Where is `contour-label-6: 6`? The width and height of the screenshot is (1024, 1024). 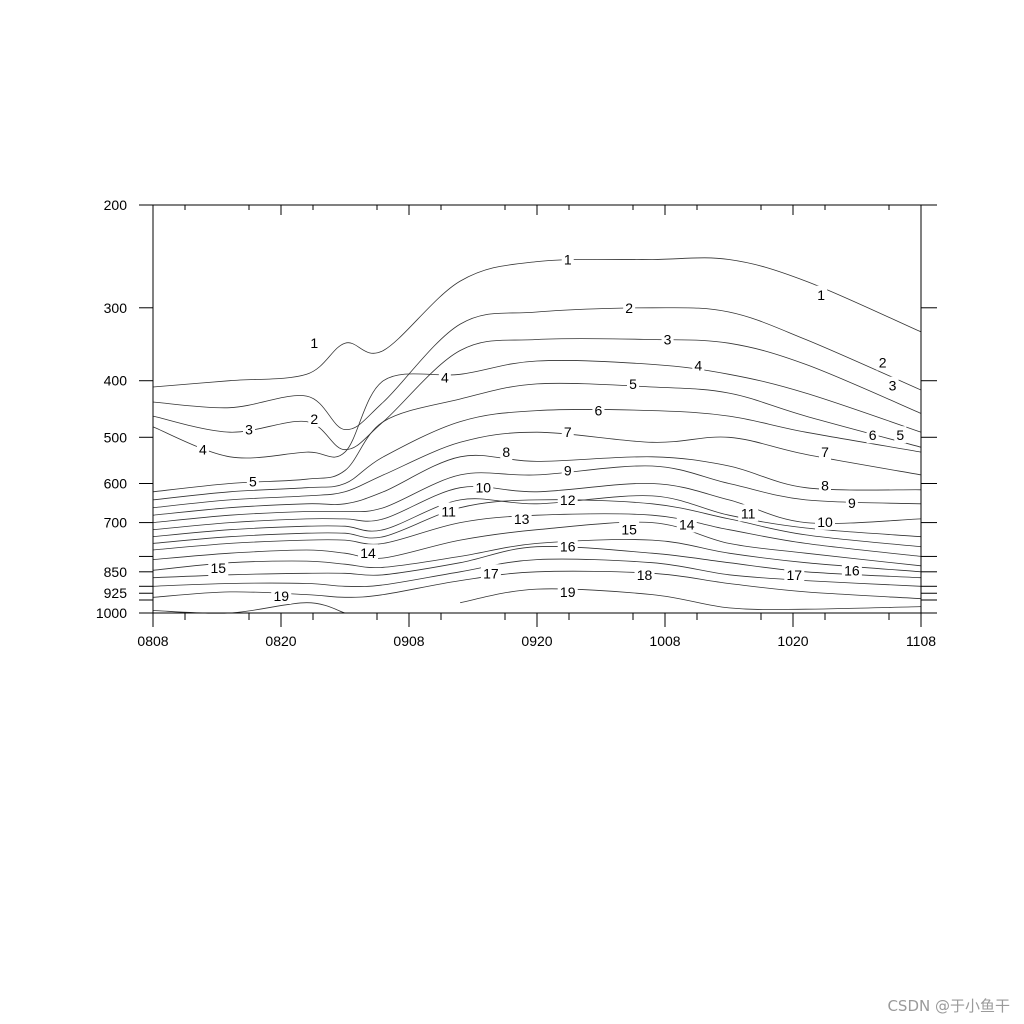
contour-label-6: 6 is located at coordinates (599, 411).